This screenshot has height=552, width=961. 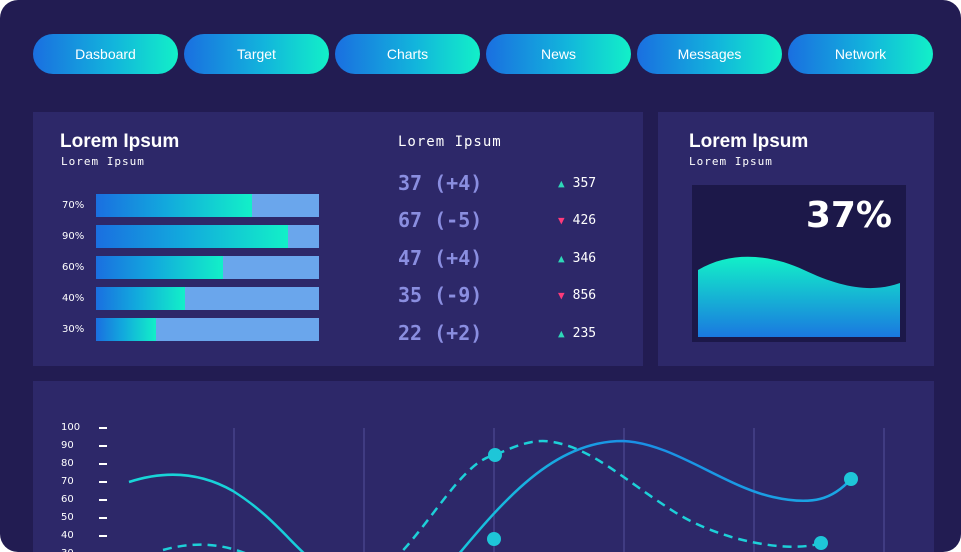 I want to click on stat-count: 357, so click(x=584, y=183).